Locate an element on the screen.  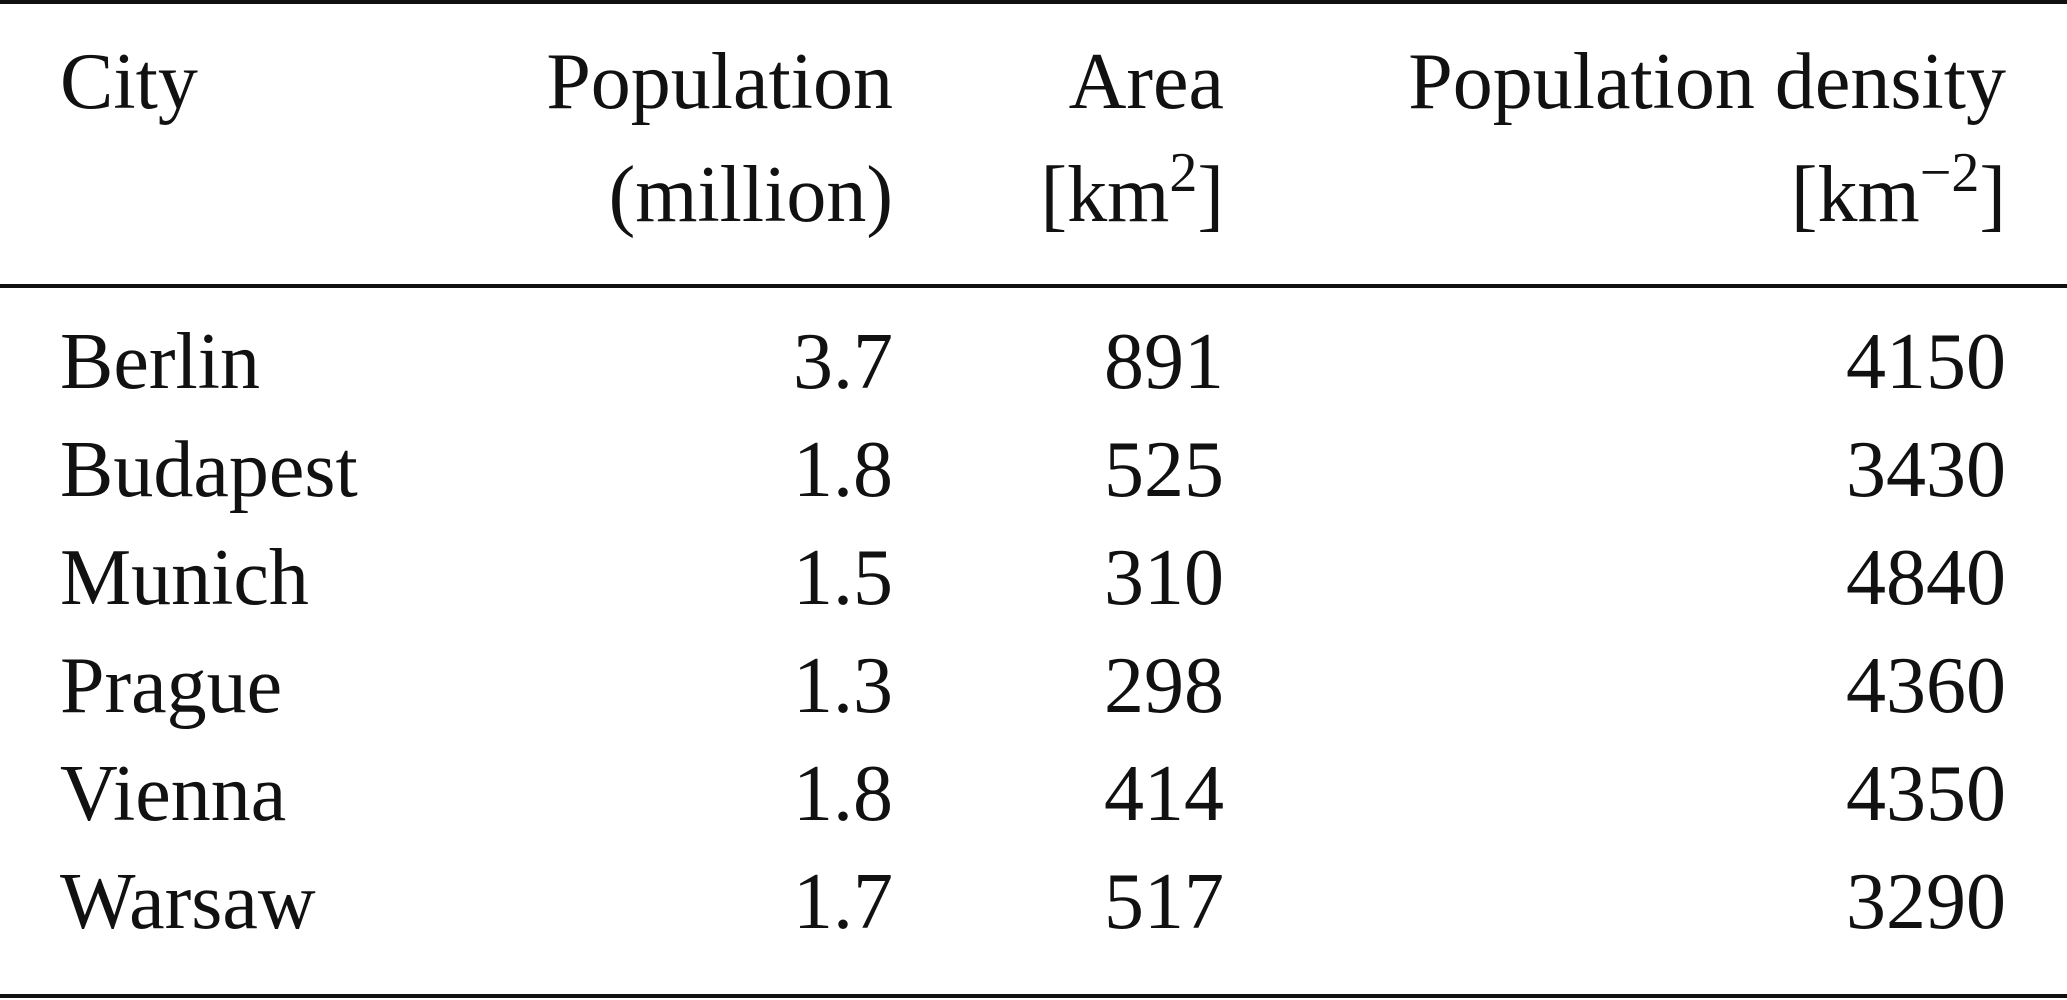
cell-area: 517 is located at coordinates (1164, 902).